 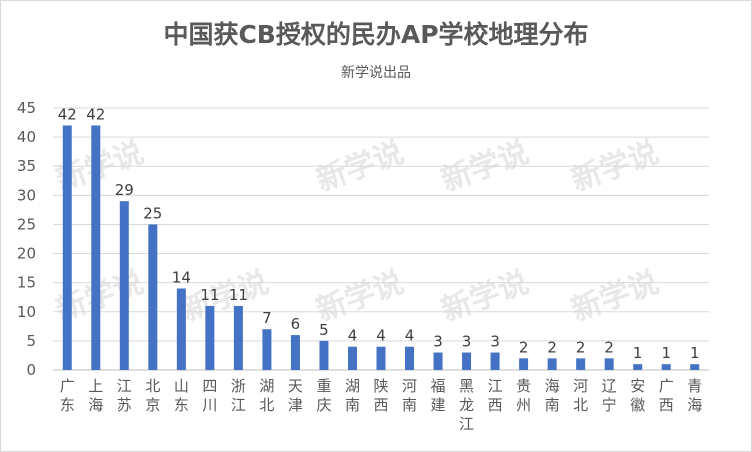 I want to click on y-tick-label: 20, so click(x=26, y=254).